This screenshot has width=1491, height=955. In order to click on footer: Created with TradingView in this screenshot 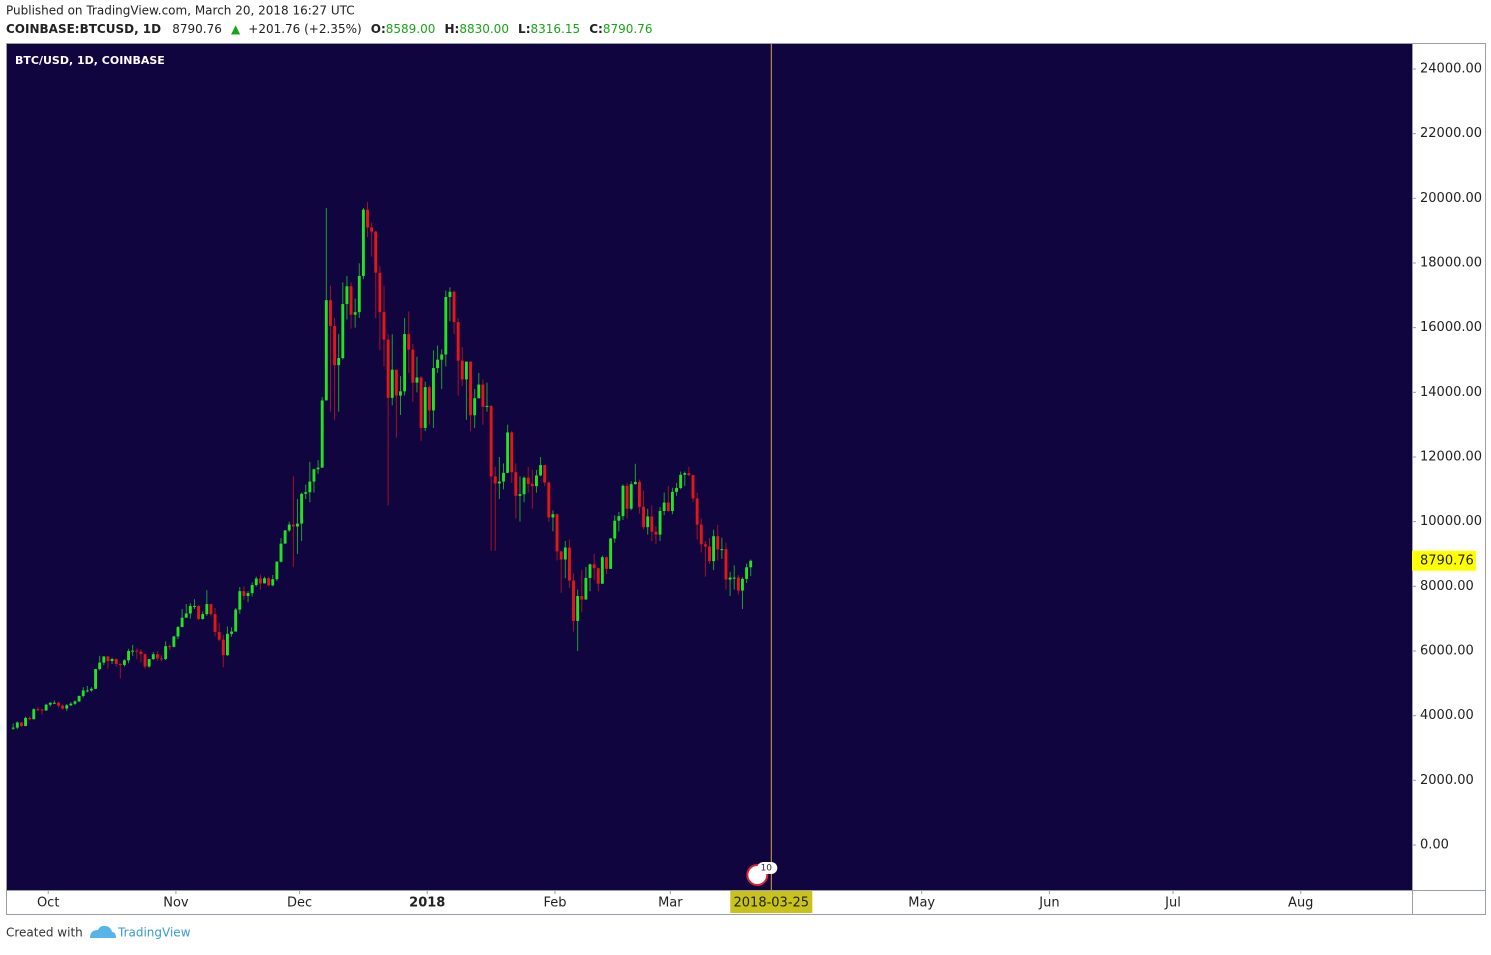, I will do `click(98, 933)`.